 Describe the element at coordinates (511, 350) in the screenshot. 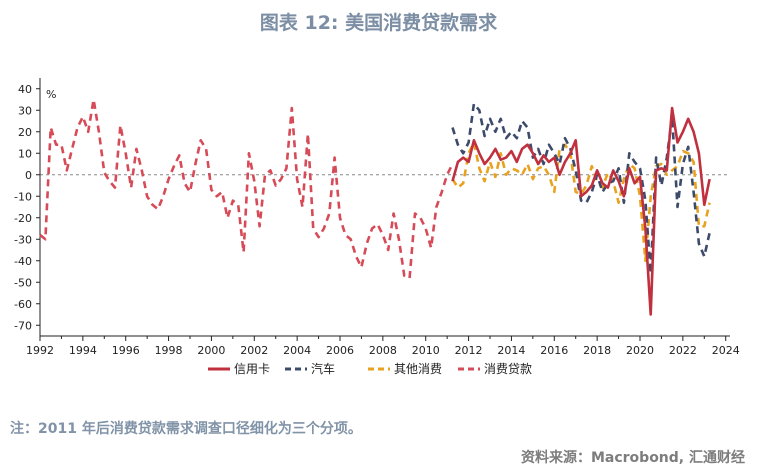

I see `x-tick-label: 2014` at that location.